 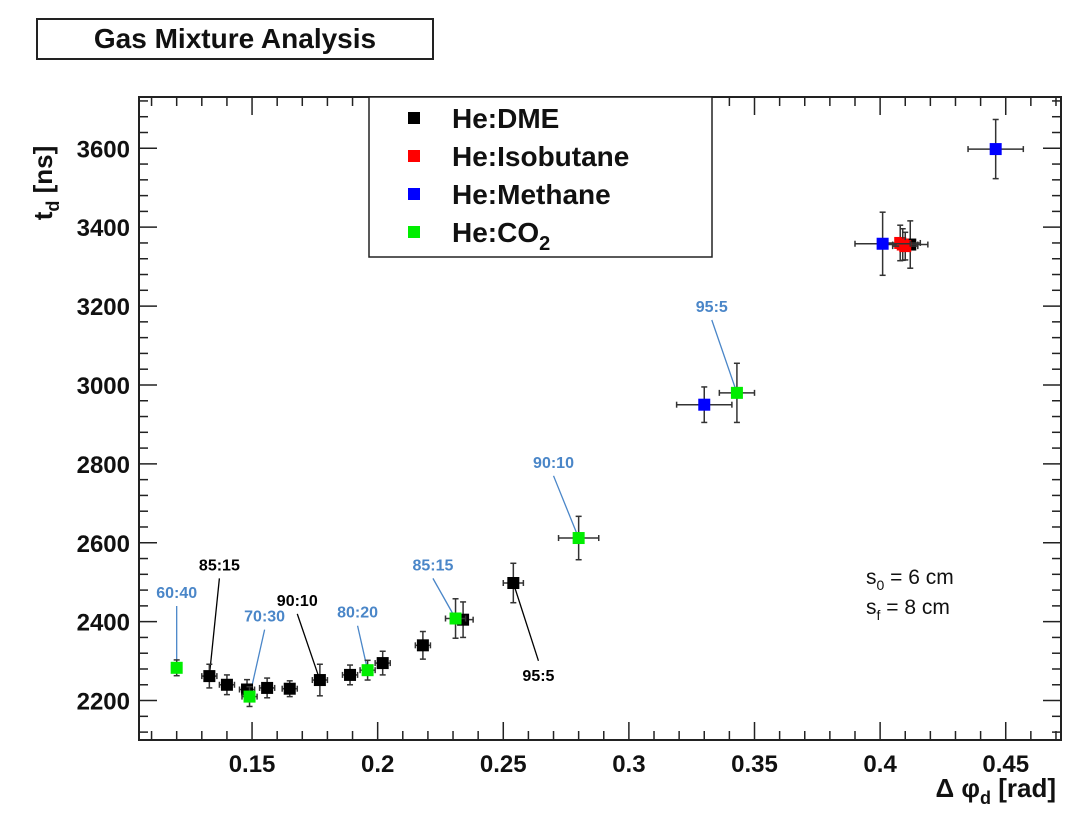 What do you see at coordinates (103, 307) in the screenshot?
I see `y-tick-label: 3200` at bounding box center [103, 307].